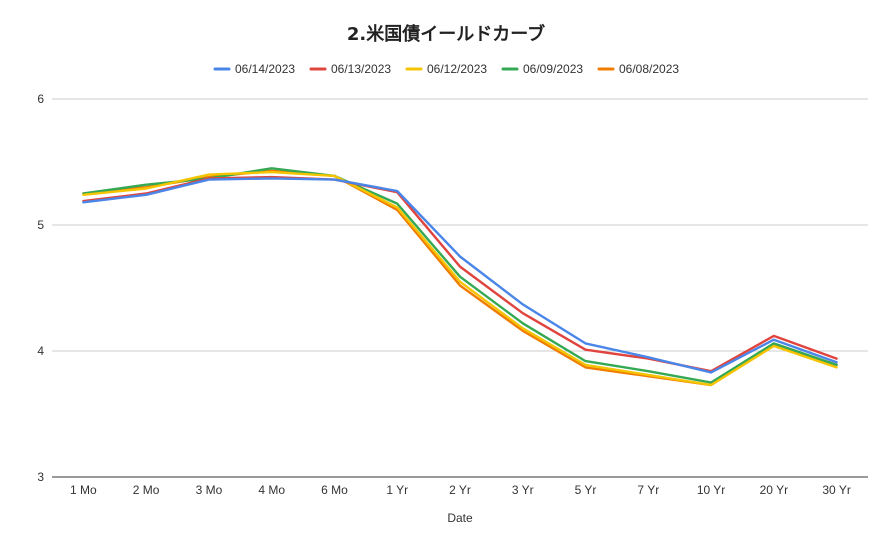 Image resolution: width=888 pixels, height=546 pixels. What do you see at coordinates (83, 490) in the screenshot?
I see `x-tick-label: 1 Mo` at bounding box center [83, 490].